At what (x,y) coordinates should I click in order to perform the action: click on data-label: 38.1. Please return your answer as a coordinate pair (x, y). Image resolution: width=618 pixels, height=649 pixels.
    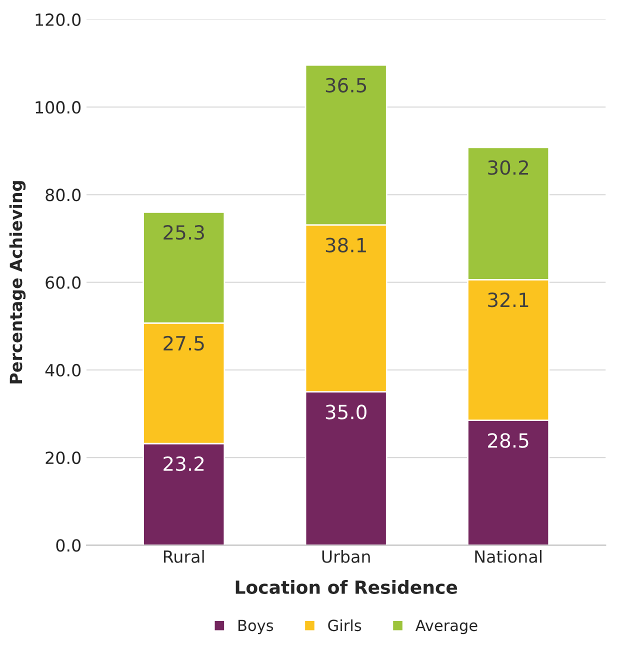
    Looking at the image, I should click on (346, 245).